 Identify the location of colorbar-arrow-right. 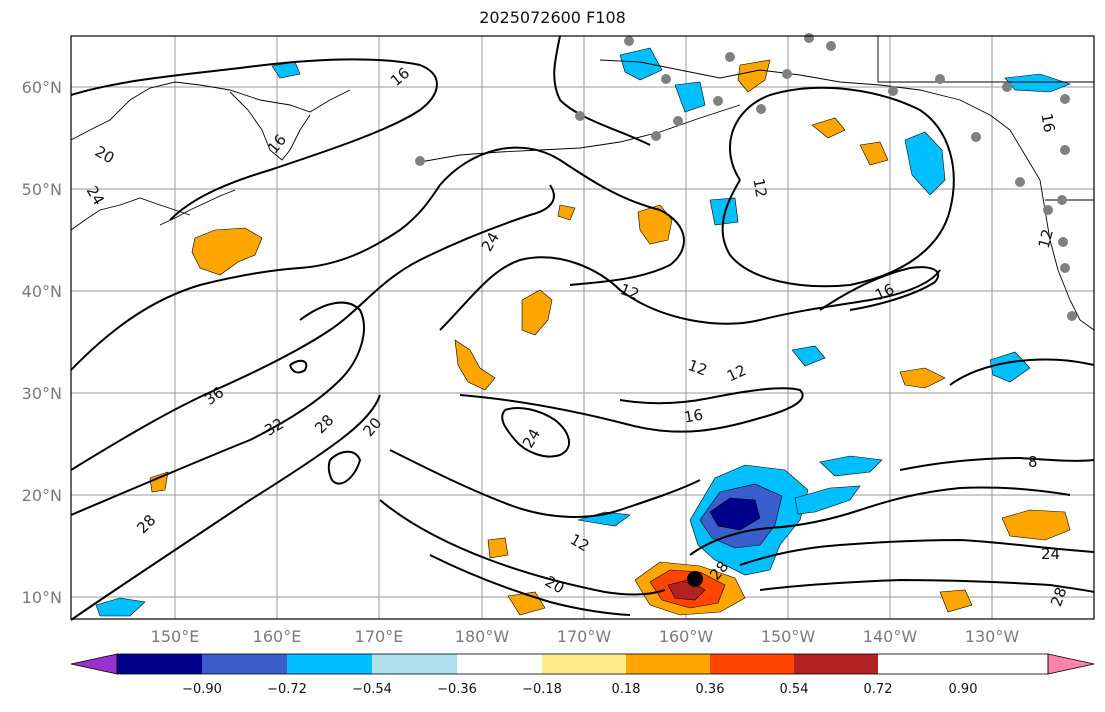
(1071, 664).